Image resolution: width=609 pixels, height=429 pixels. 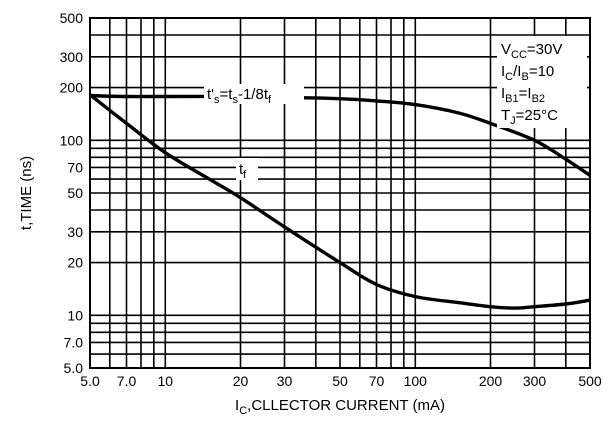 I want to click on y-tick-label: 7.0, so click(x=74, y=342).